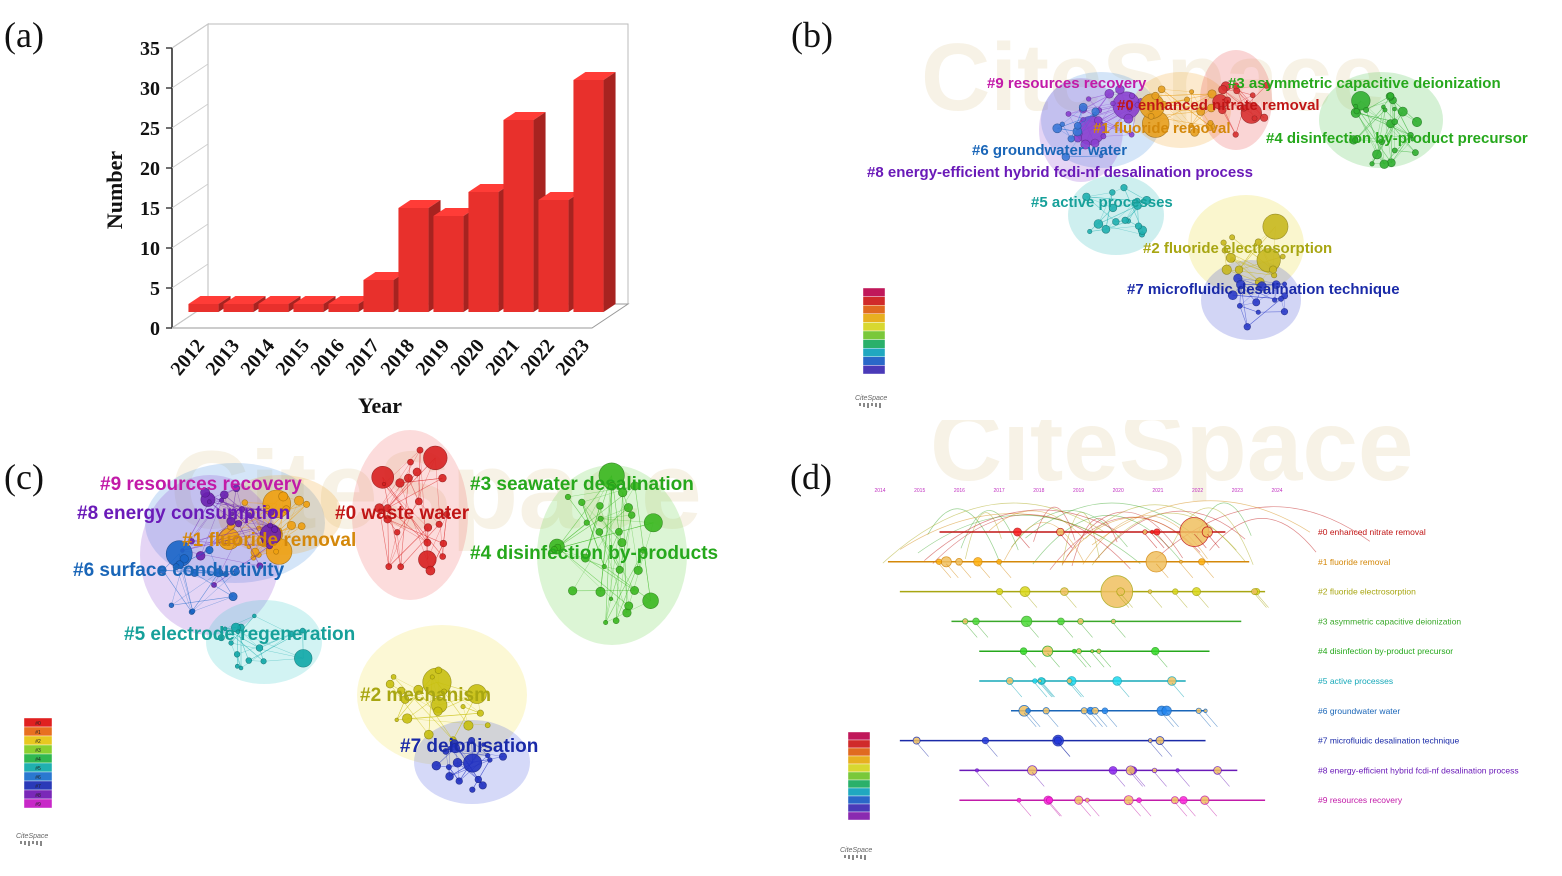  I want to click on citespace-logo-text: CiteSpace, so click(871, 398).